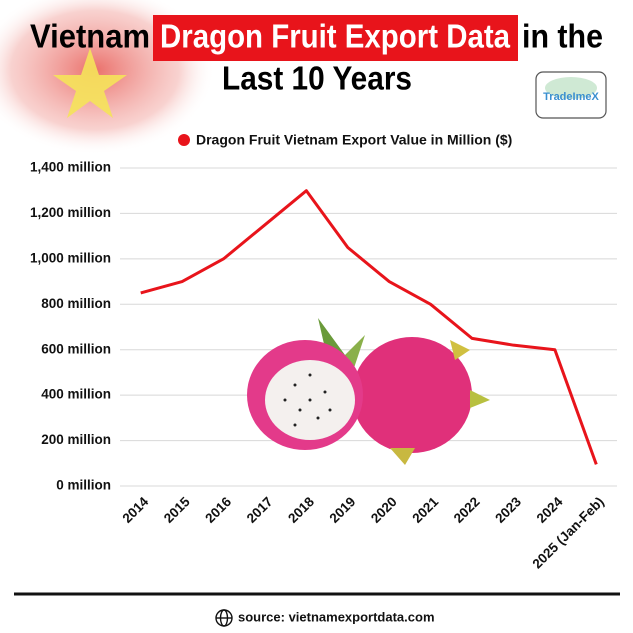 This screenshot has width=633, height=633. What do you see at coordinates (76, 303) in the screenshot?
I see `y-tick-label: 800 million` at bounding box center [76, 303].